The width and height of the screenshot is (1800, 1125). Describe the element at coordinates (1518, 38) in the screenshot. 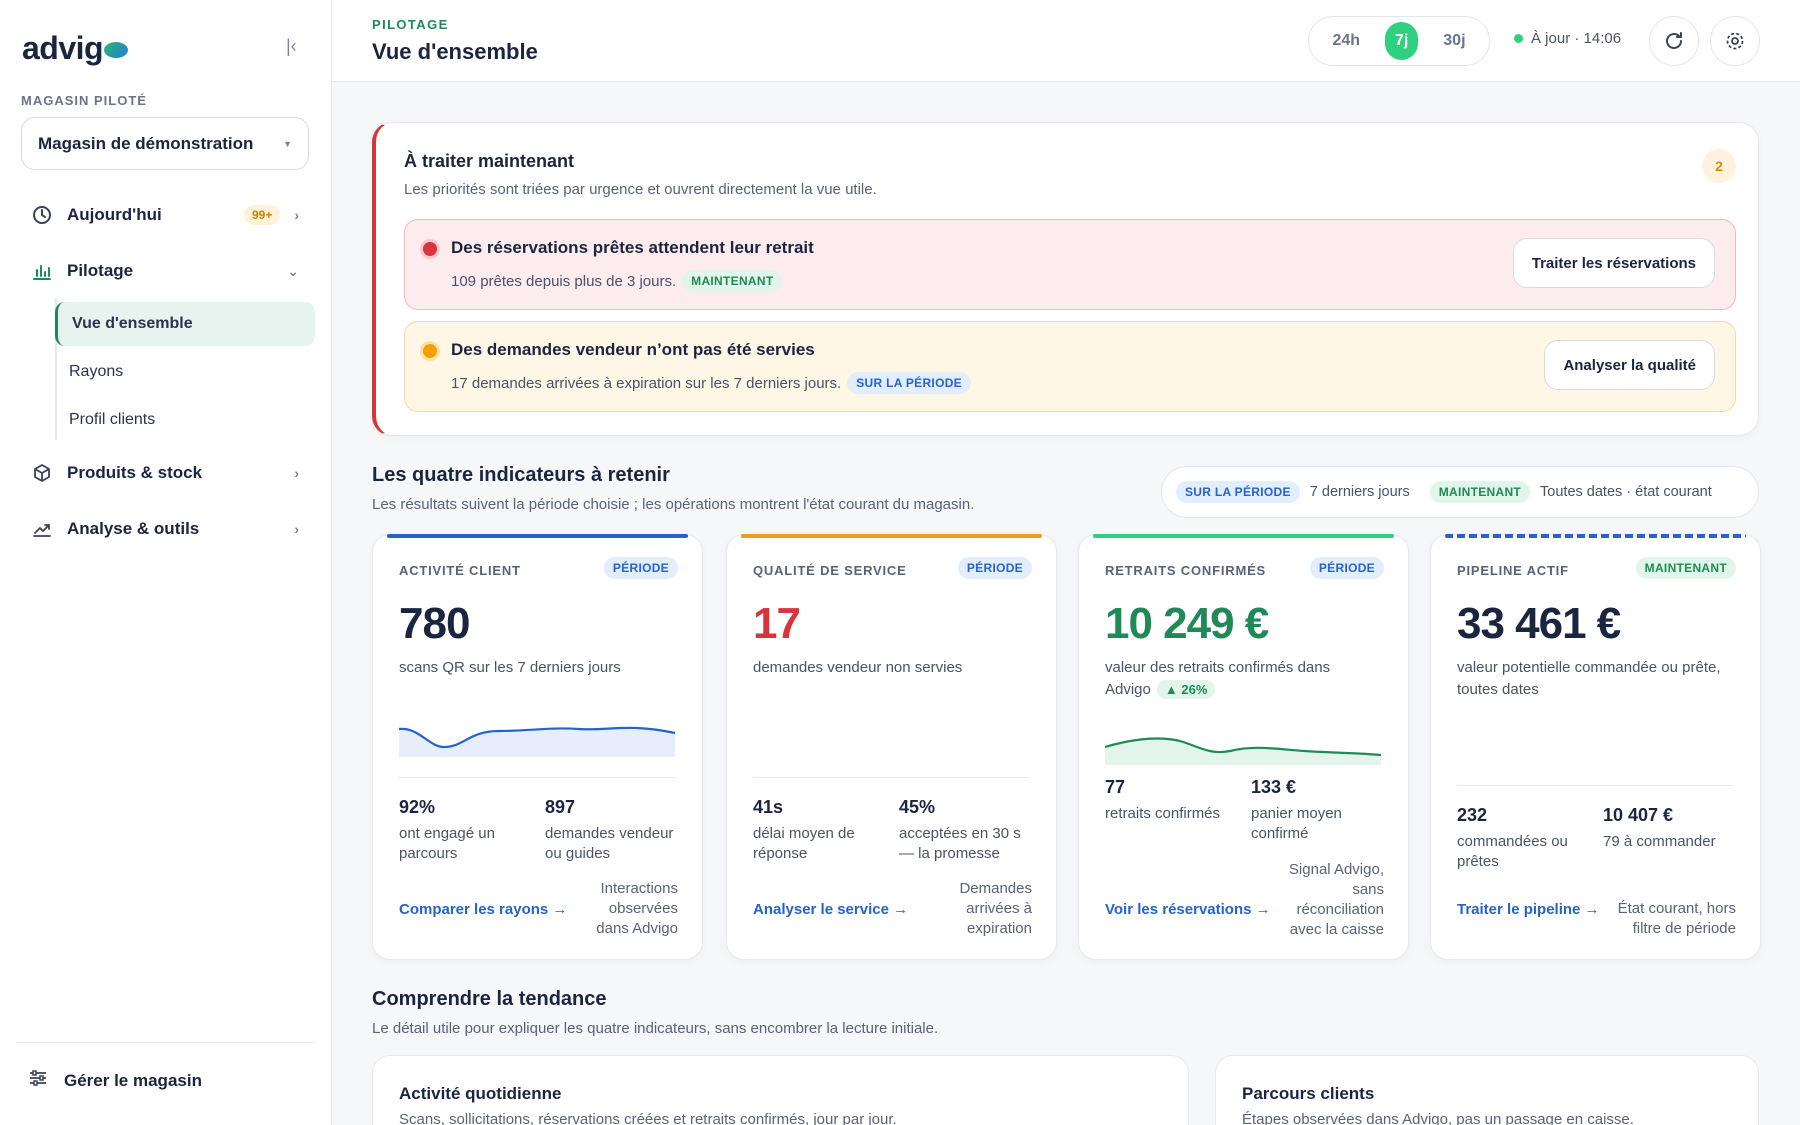

I see `status-dot-icon` at that location.